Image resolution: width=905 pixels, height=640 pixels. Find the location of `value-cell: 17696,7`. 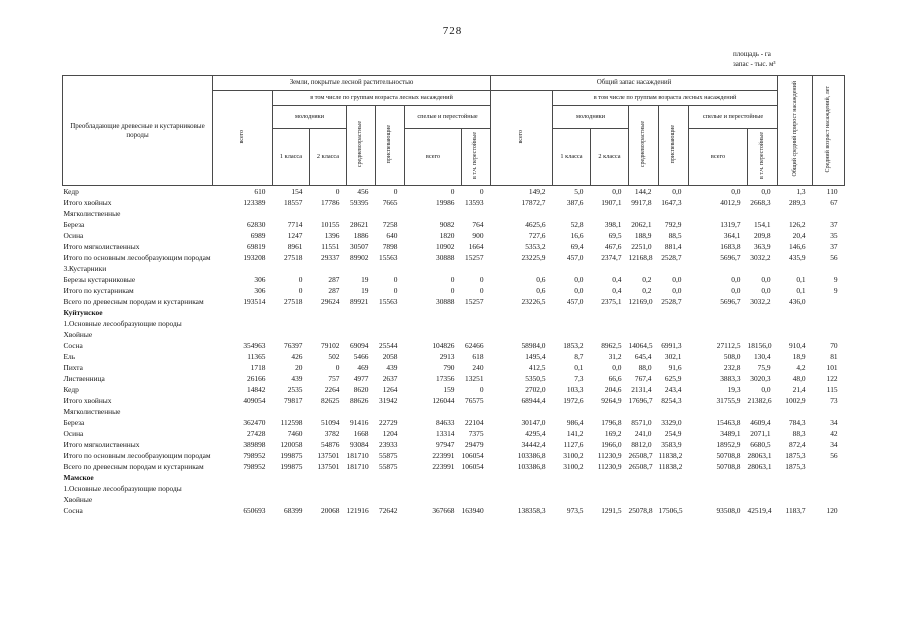

value-cell: 17696,7 is located at coordinates (640, 400).